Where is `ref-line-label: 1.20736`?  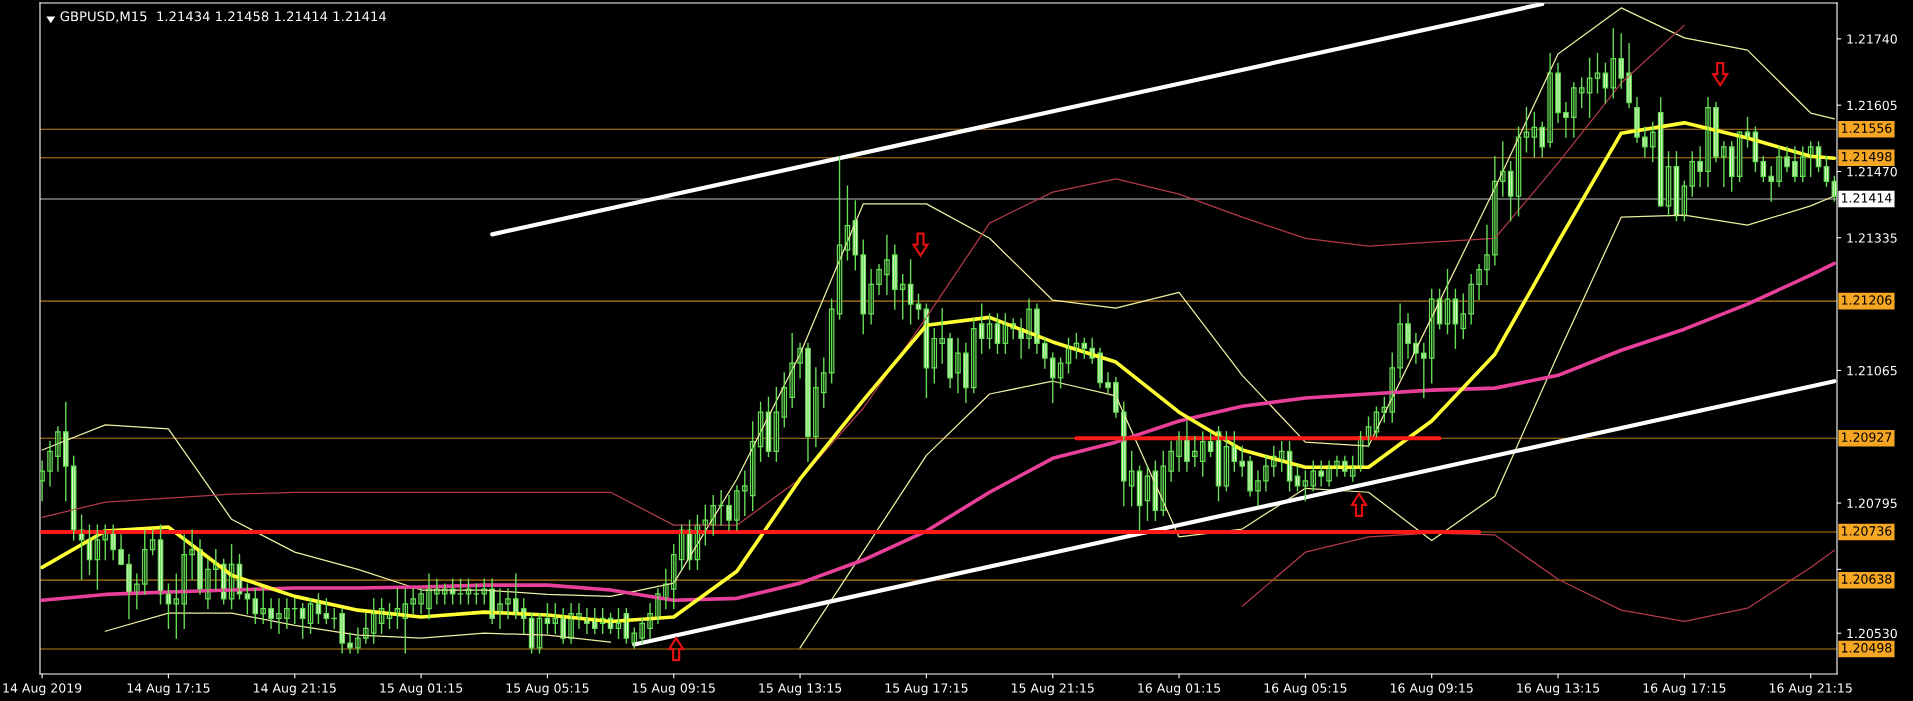 ref-line-label: 1.20736 is located at coordinates (1866, 531).